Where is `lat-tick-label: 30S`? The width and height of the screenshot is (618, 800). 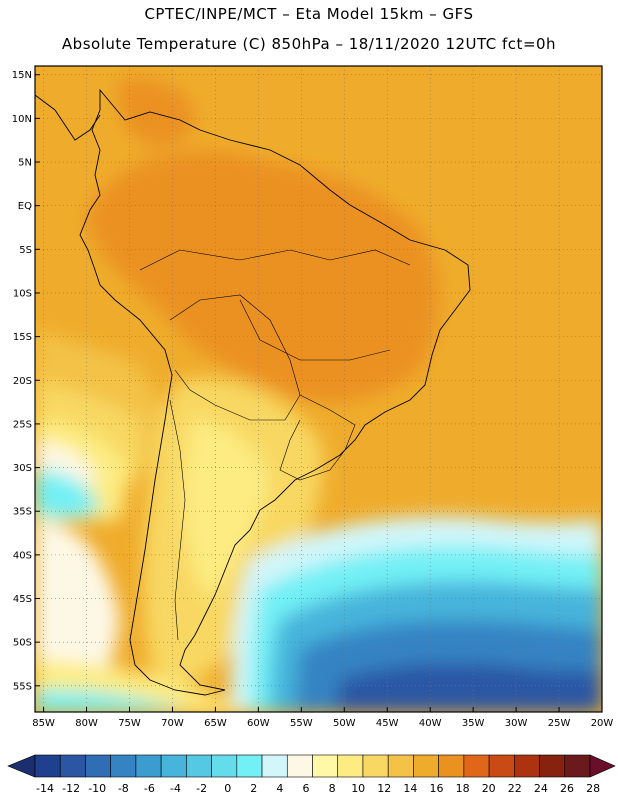
lat-tick-label: 30S is located at coordinates (22, 468).